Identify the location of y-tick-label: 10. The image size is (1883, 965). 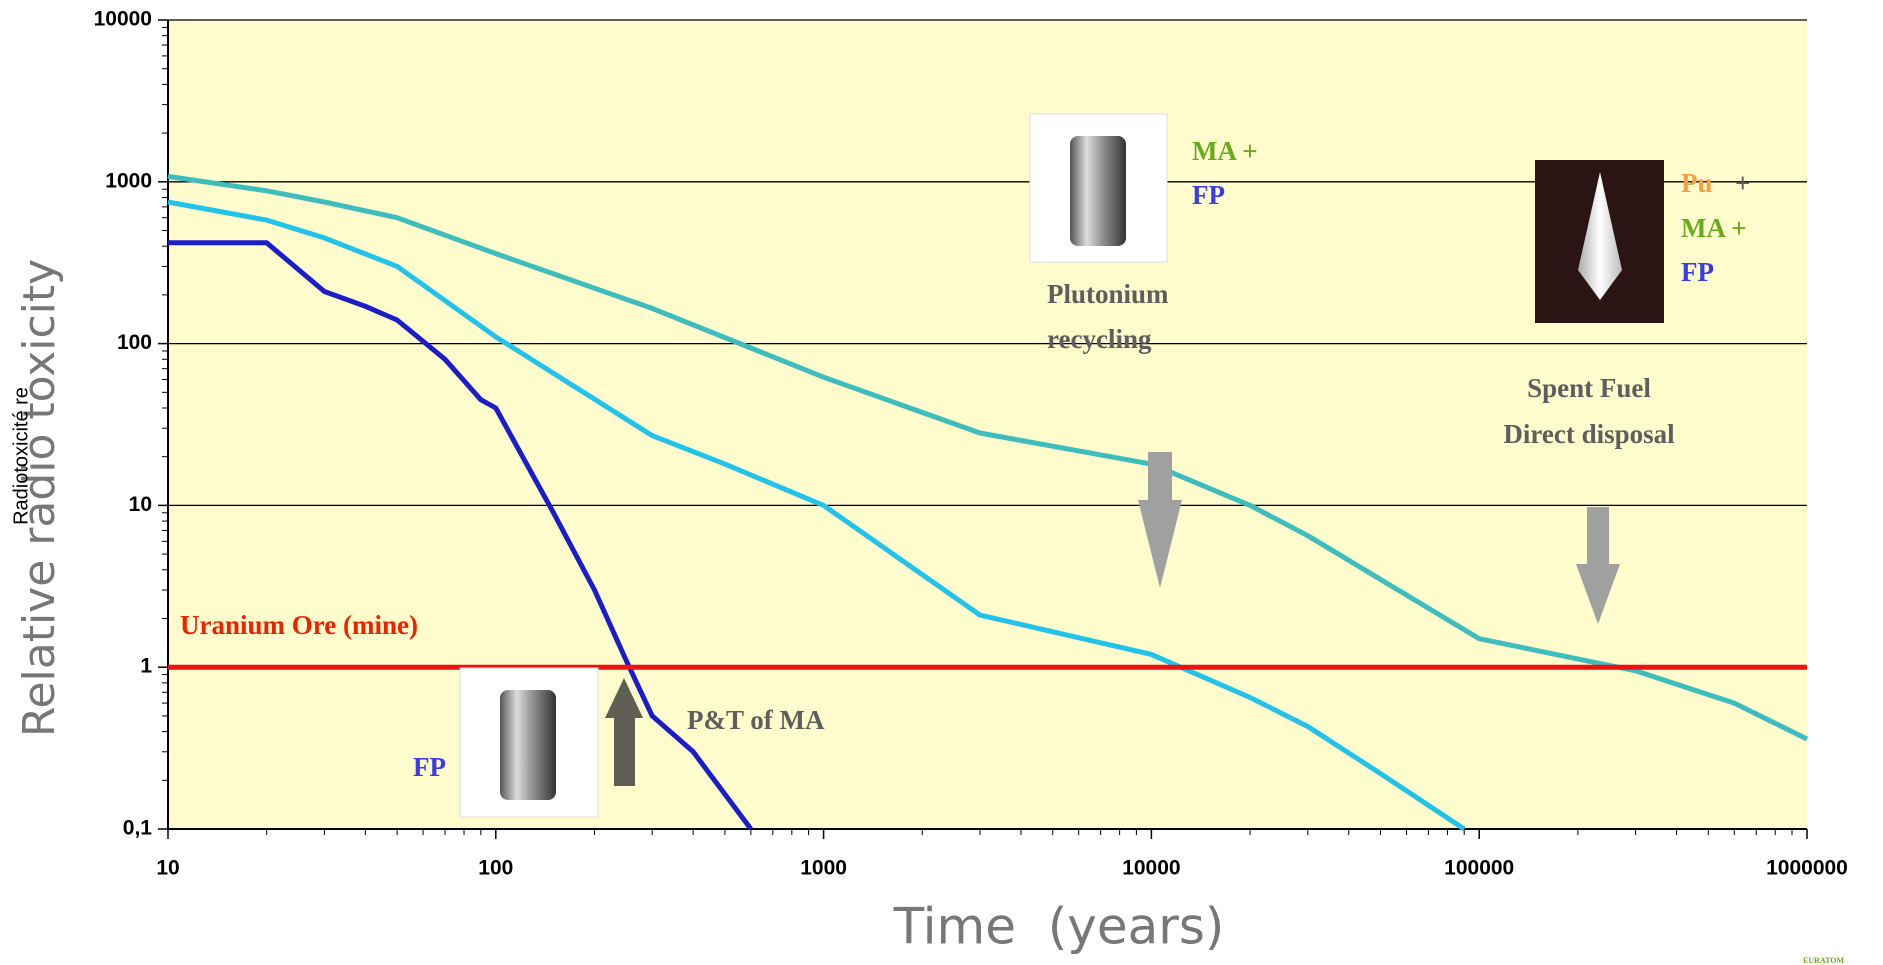
(140, 504).